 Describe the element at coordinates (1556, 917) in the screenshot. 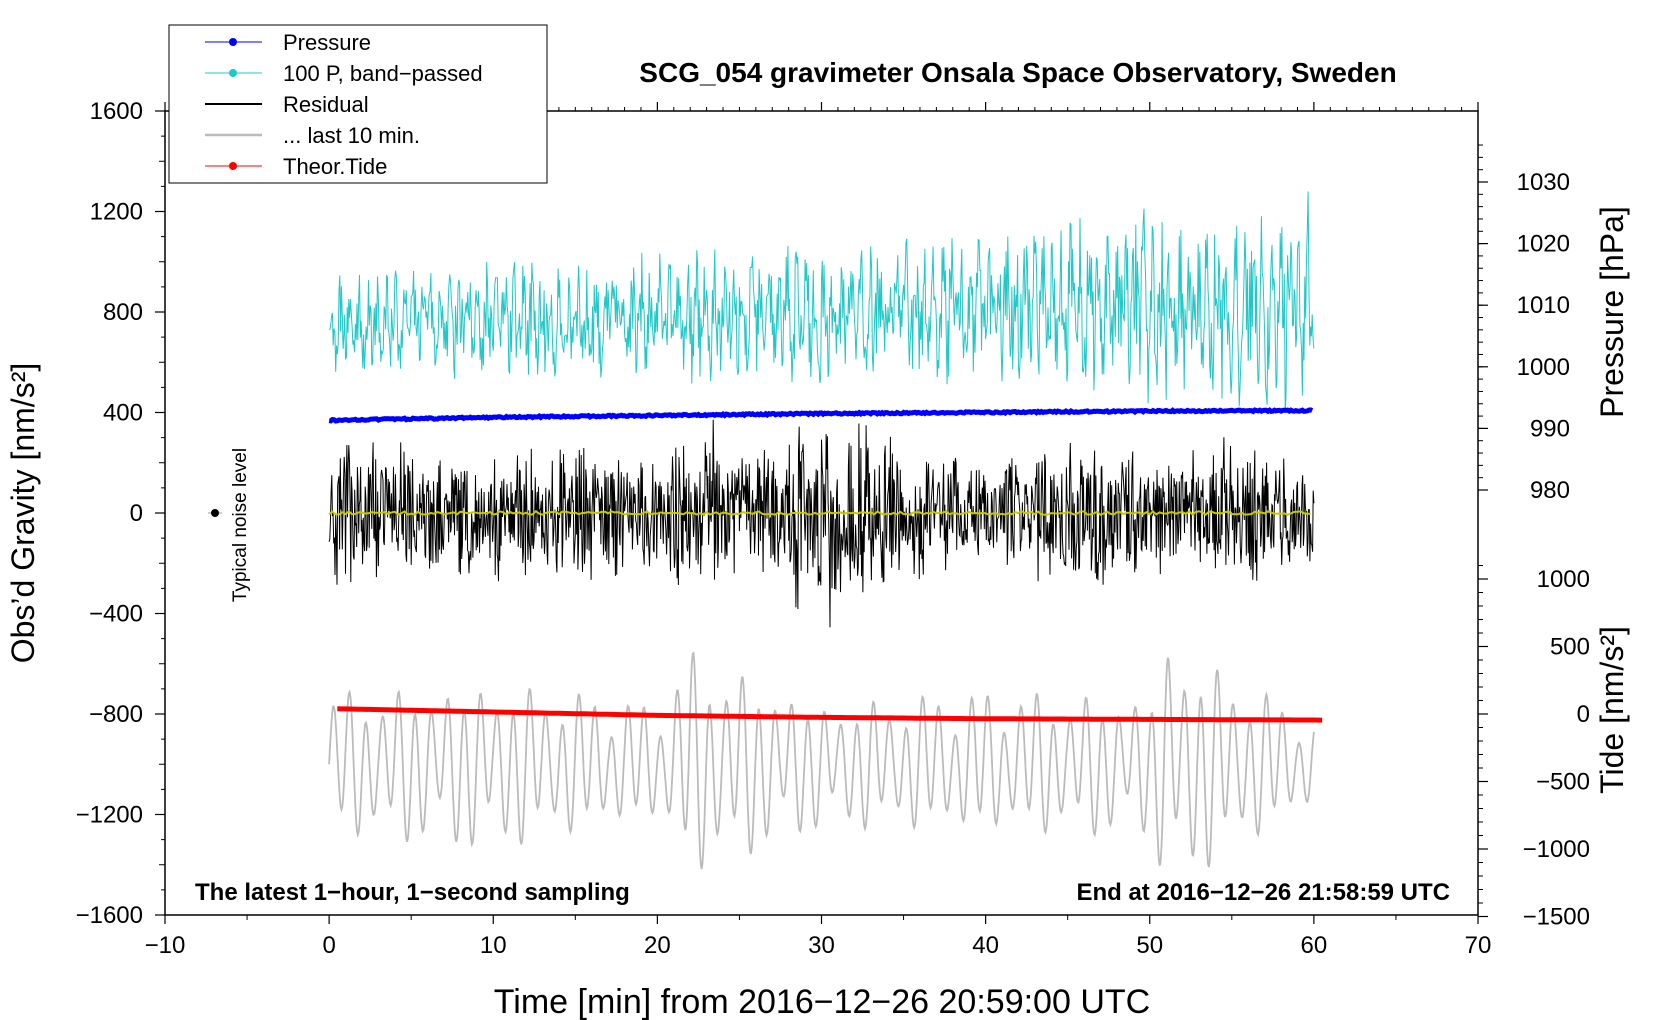

I see `y-tick-label-tide: −1500` at that location.